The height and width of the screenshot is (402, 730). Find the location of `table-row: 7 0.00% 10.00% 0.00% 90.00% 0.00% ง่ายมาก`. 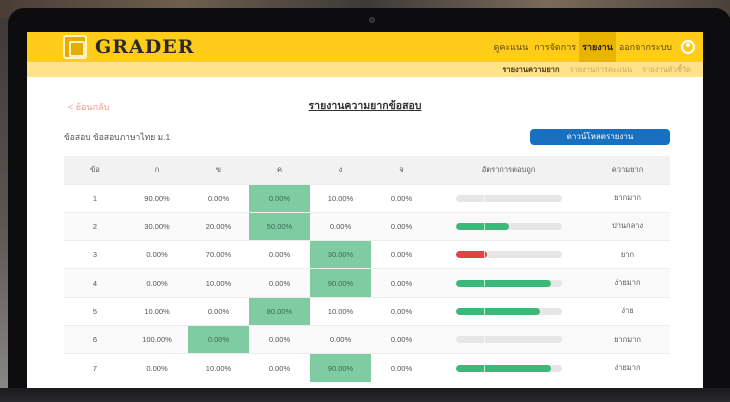

table-row: 7 0.00% 10.00% 0.00% 90.00% 0.00% ง่ายมาก is located at coordinates (367, 368).